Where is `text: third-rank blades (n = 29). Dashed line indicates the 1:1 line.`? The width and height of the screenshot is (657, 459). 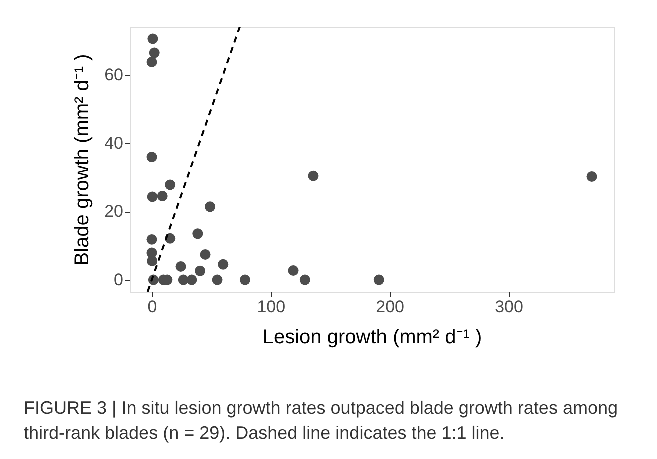
text: third-rank blades (n = 29). Dashed line indicates the 1:1 line. is located at coordinates (264, 433).